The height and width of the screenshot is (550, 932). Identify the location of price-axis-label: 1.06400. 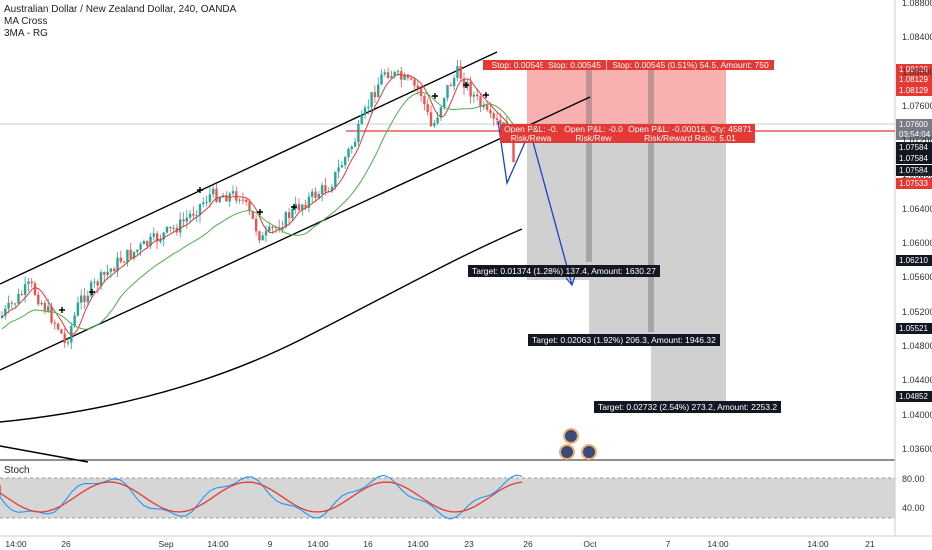
(917, 208).